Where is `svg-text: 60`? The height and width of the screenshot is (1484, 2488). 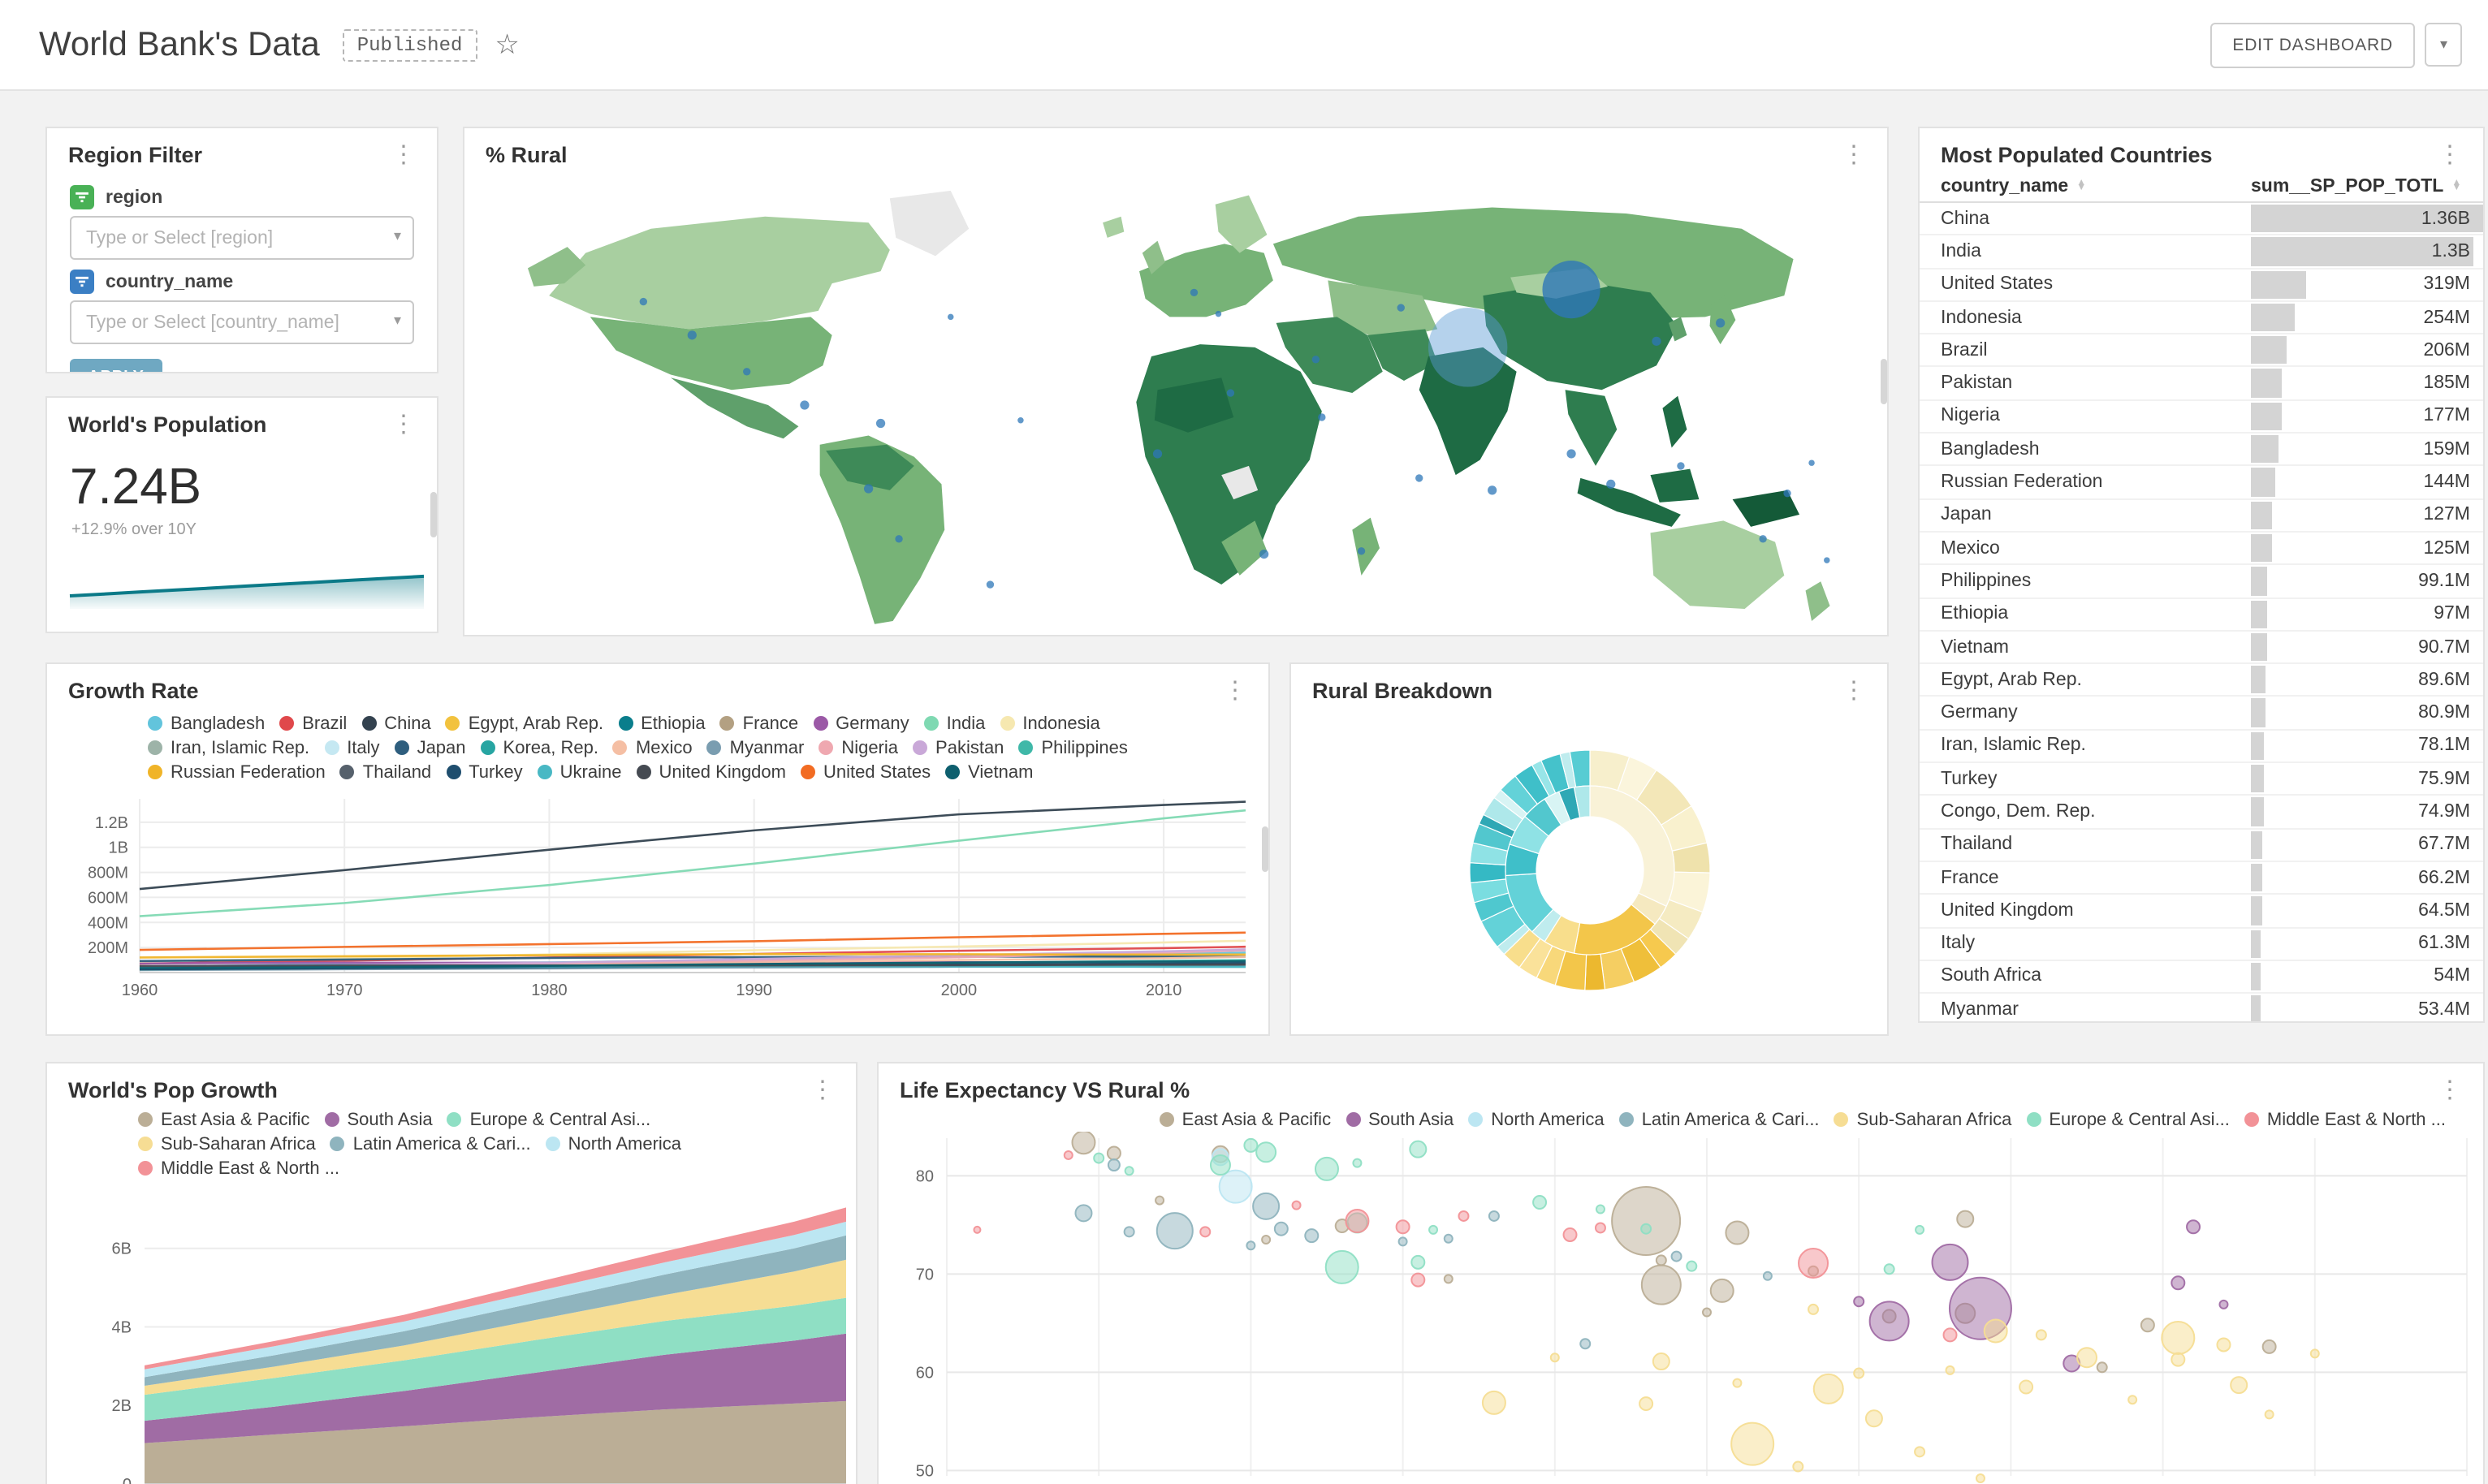
svg-text: 60 is located at coordinates (925, 1373).